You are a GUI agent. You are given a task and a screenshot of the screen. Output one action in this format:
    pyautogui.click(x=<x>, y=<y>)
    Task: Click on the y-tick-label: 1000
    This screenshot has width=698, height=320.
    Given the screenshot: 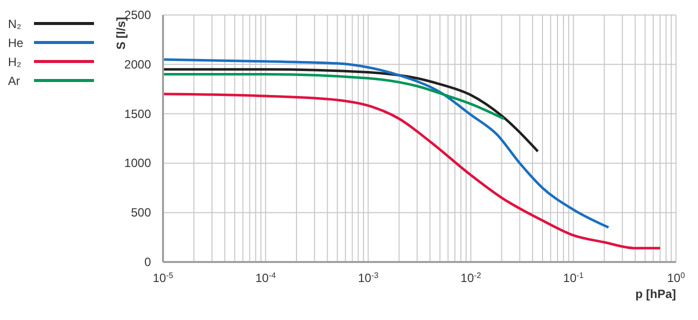 What is the action you would take?
    pyautogui.click(x=138, y=163)
    